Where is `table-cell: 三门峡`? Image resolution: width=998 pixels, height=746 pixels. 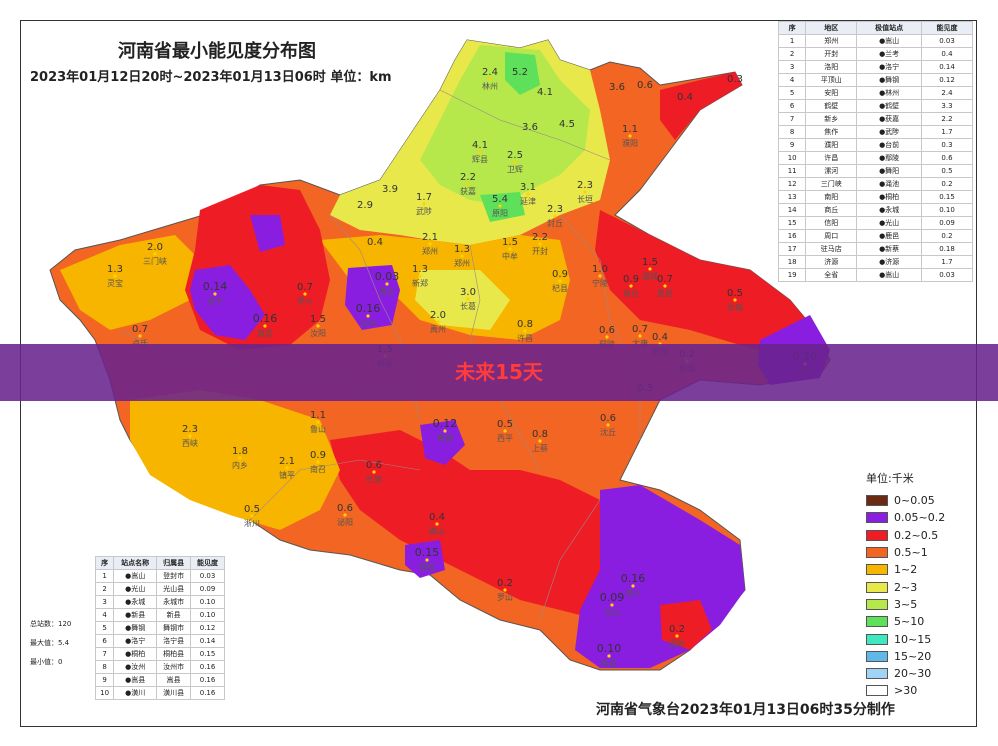
table-cell: 三门峡 is located at coordinates (831, 184).